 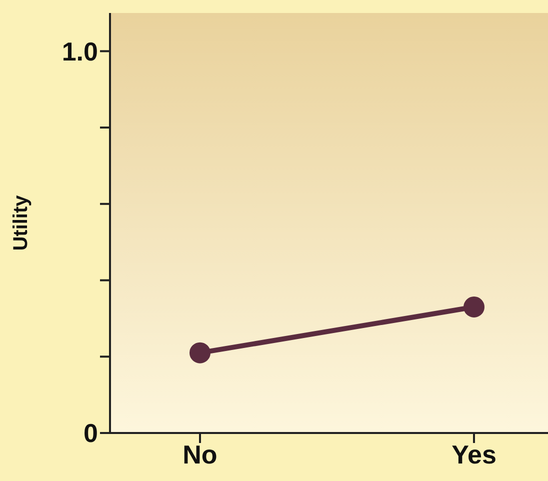 What do you see at coordinates (474, 454) in the screenshot?
I see `x-tick-label: Yes` at bounding box center [474, 454].